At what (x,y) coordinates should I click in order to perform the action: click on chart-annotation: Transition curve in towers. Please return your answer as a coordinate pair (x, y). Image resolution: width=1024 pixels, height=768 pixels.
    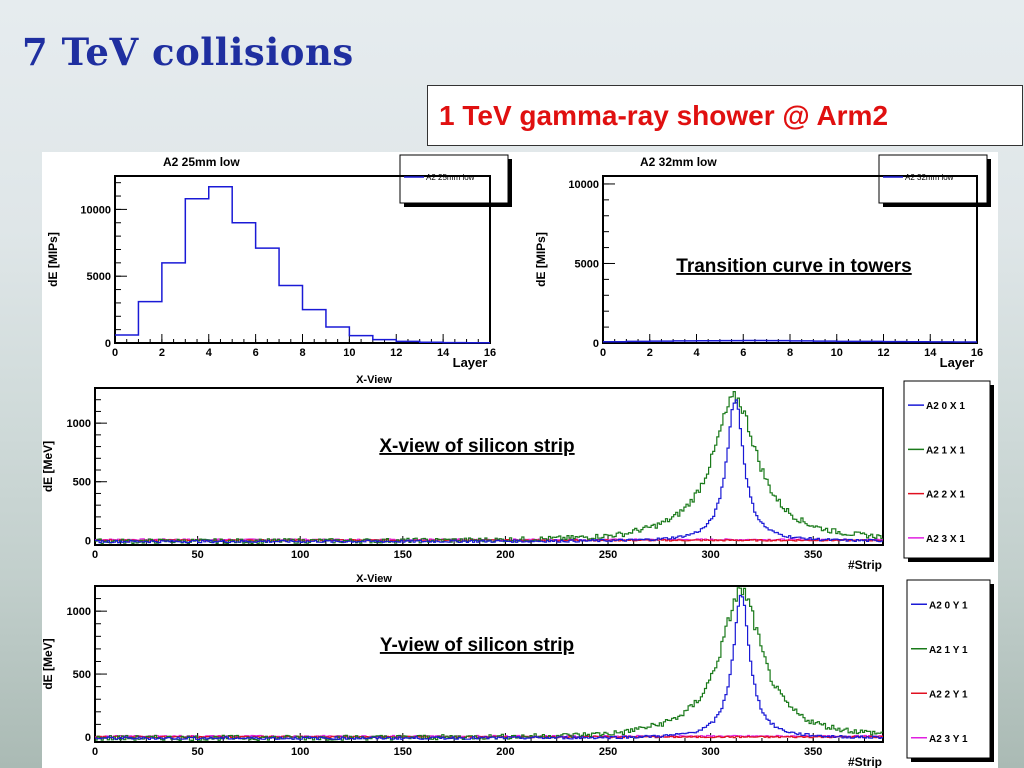
    Looking at the image, I should click on (793, 266).